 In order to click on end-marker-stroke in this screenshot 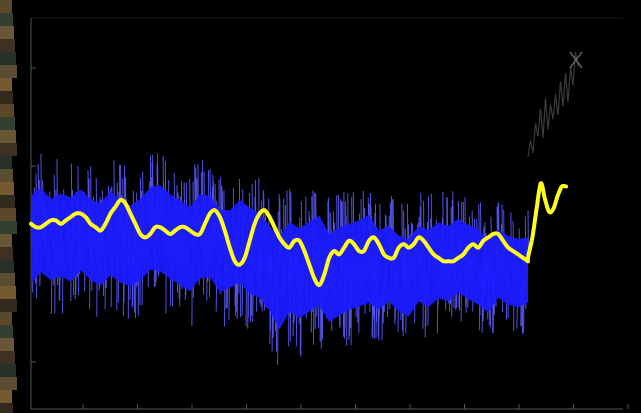, I will do `click(576, 60)`.